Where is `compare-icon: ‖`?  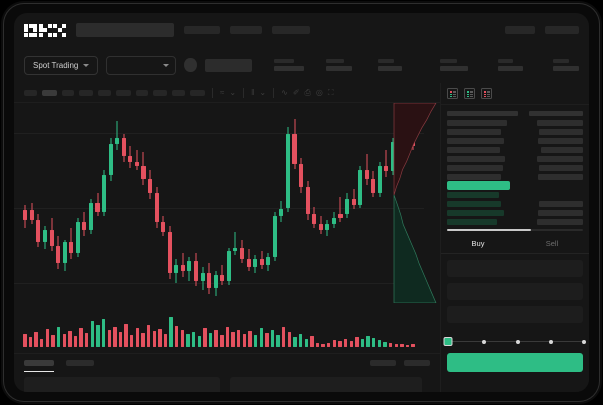
compare-icon: ‖ is located at coordinates (253, 92).